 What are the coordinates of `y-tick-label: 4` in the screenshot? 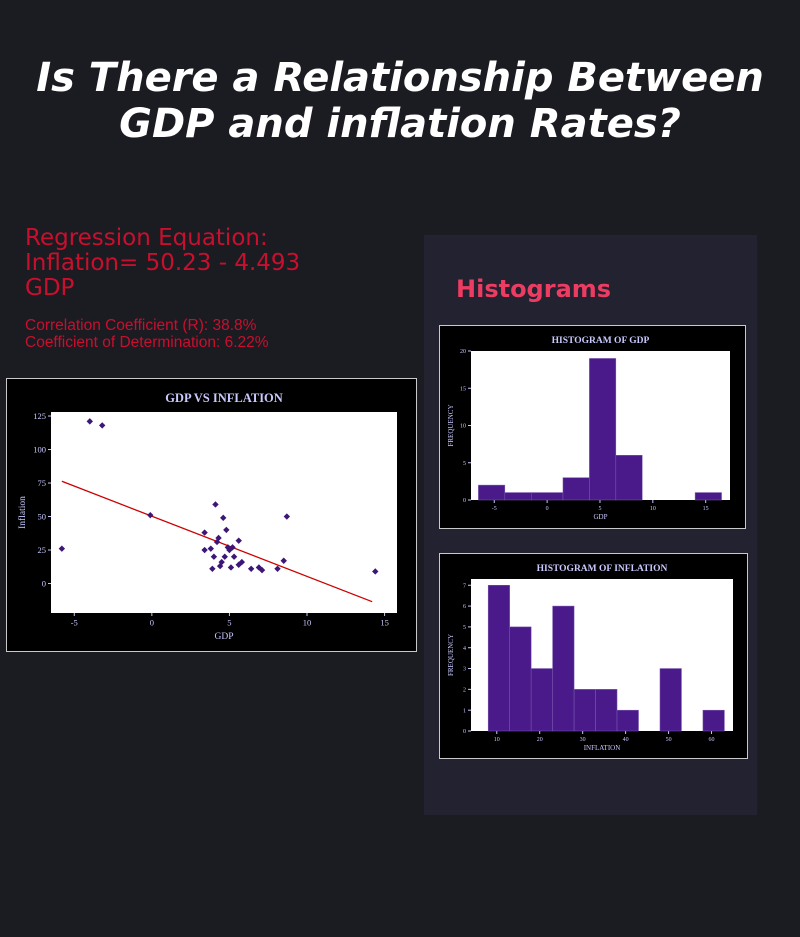 It's located at (464, 649).